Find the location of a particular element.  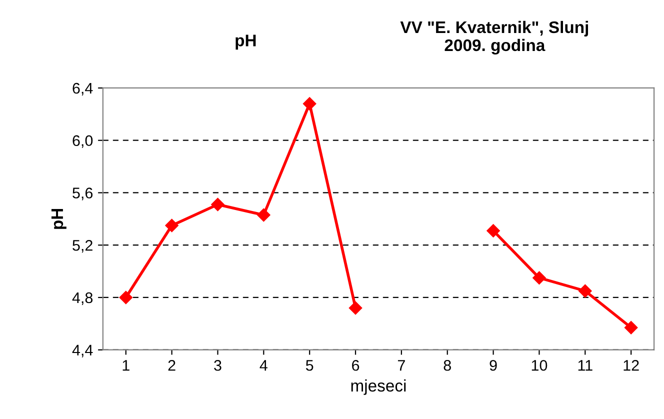

text: VV "E. Kvaternik", Slunj 2009. godina is located at coordinates (494, 37).